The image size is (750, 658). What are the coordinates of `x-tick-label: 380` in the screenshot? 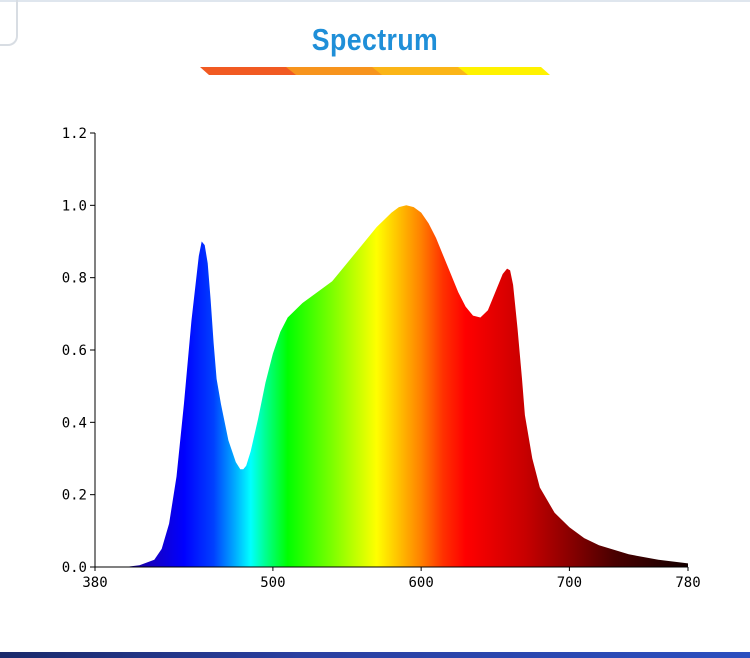 It's located at (94, 583).